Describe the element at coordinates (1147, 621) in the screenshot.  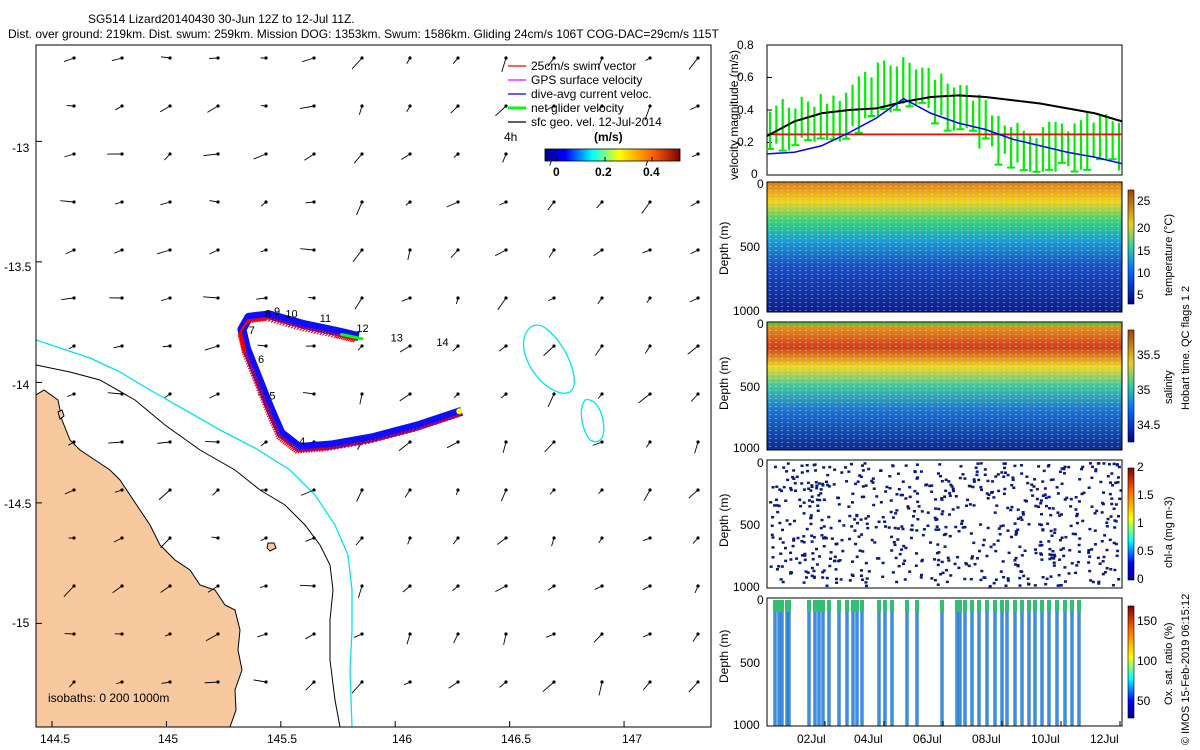
I see `cb-tick: 150` at that location.